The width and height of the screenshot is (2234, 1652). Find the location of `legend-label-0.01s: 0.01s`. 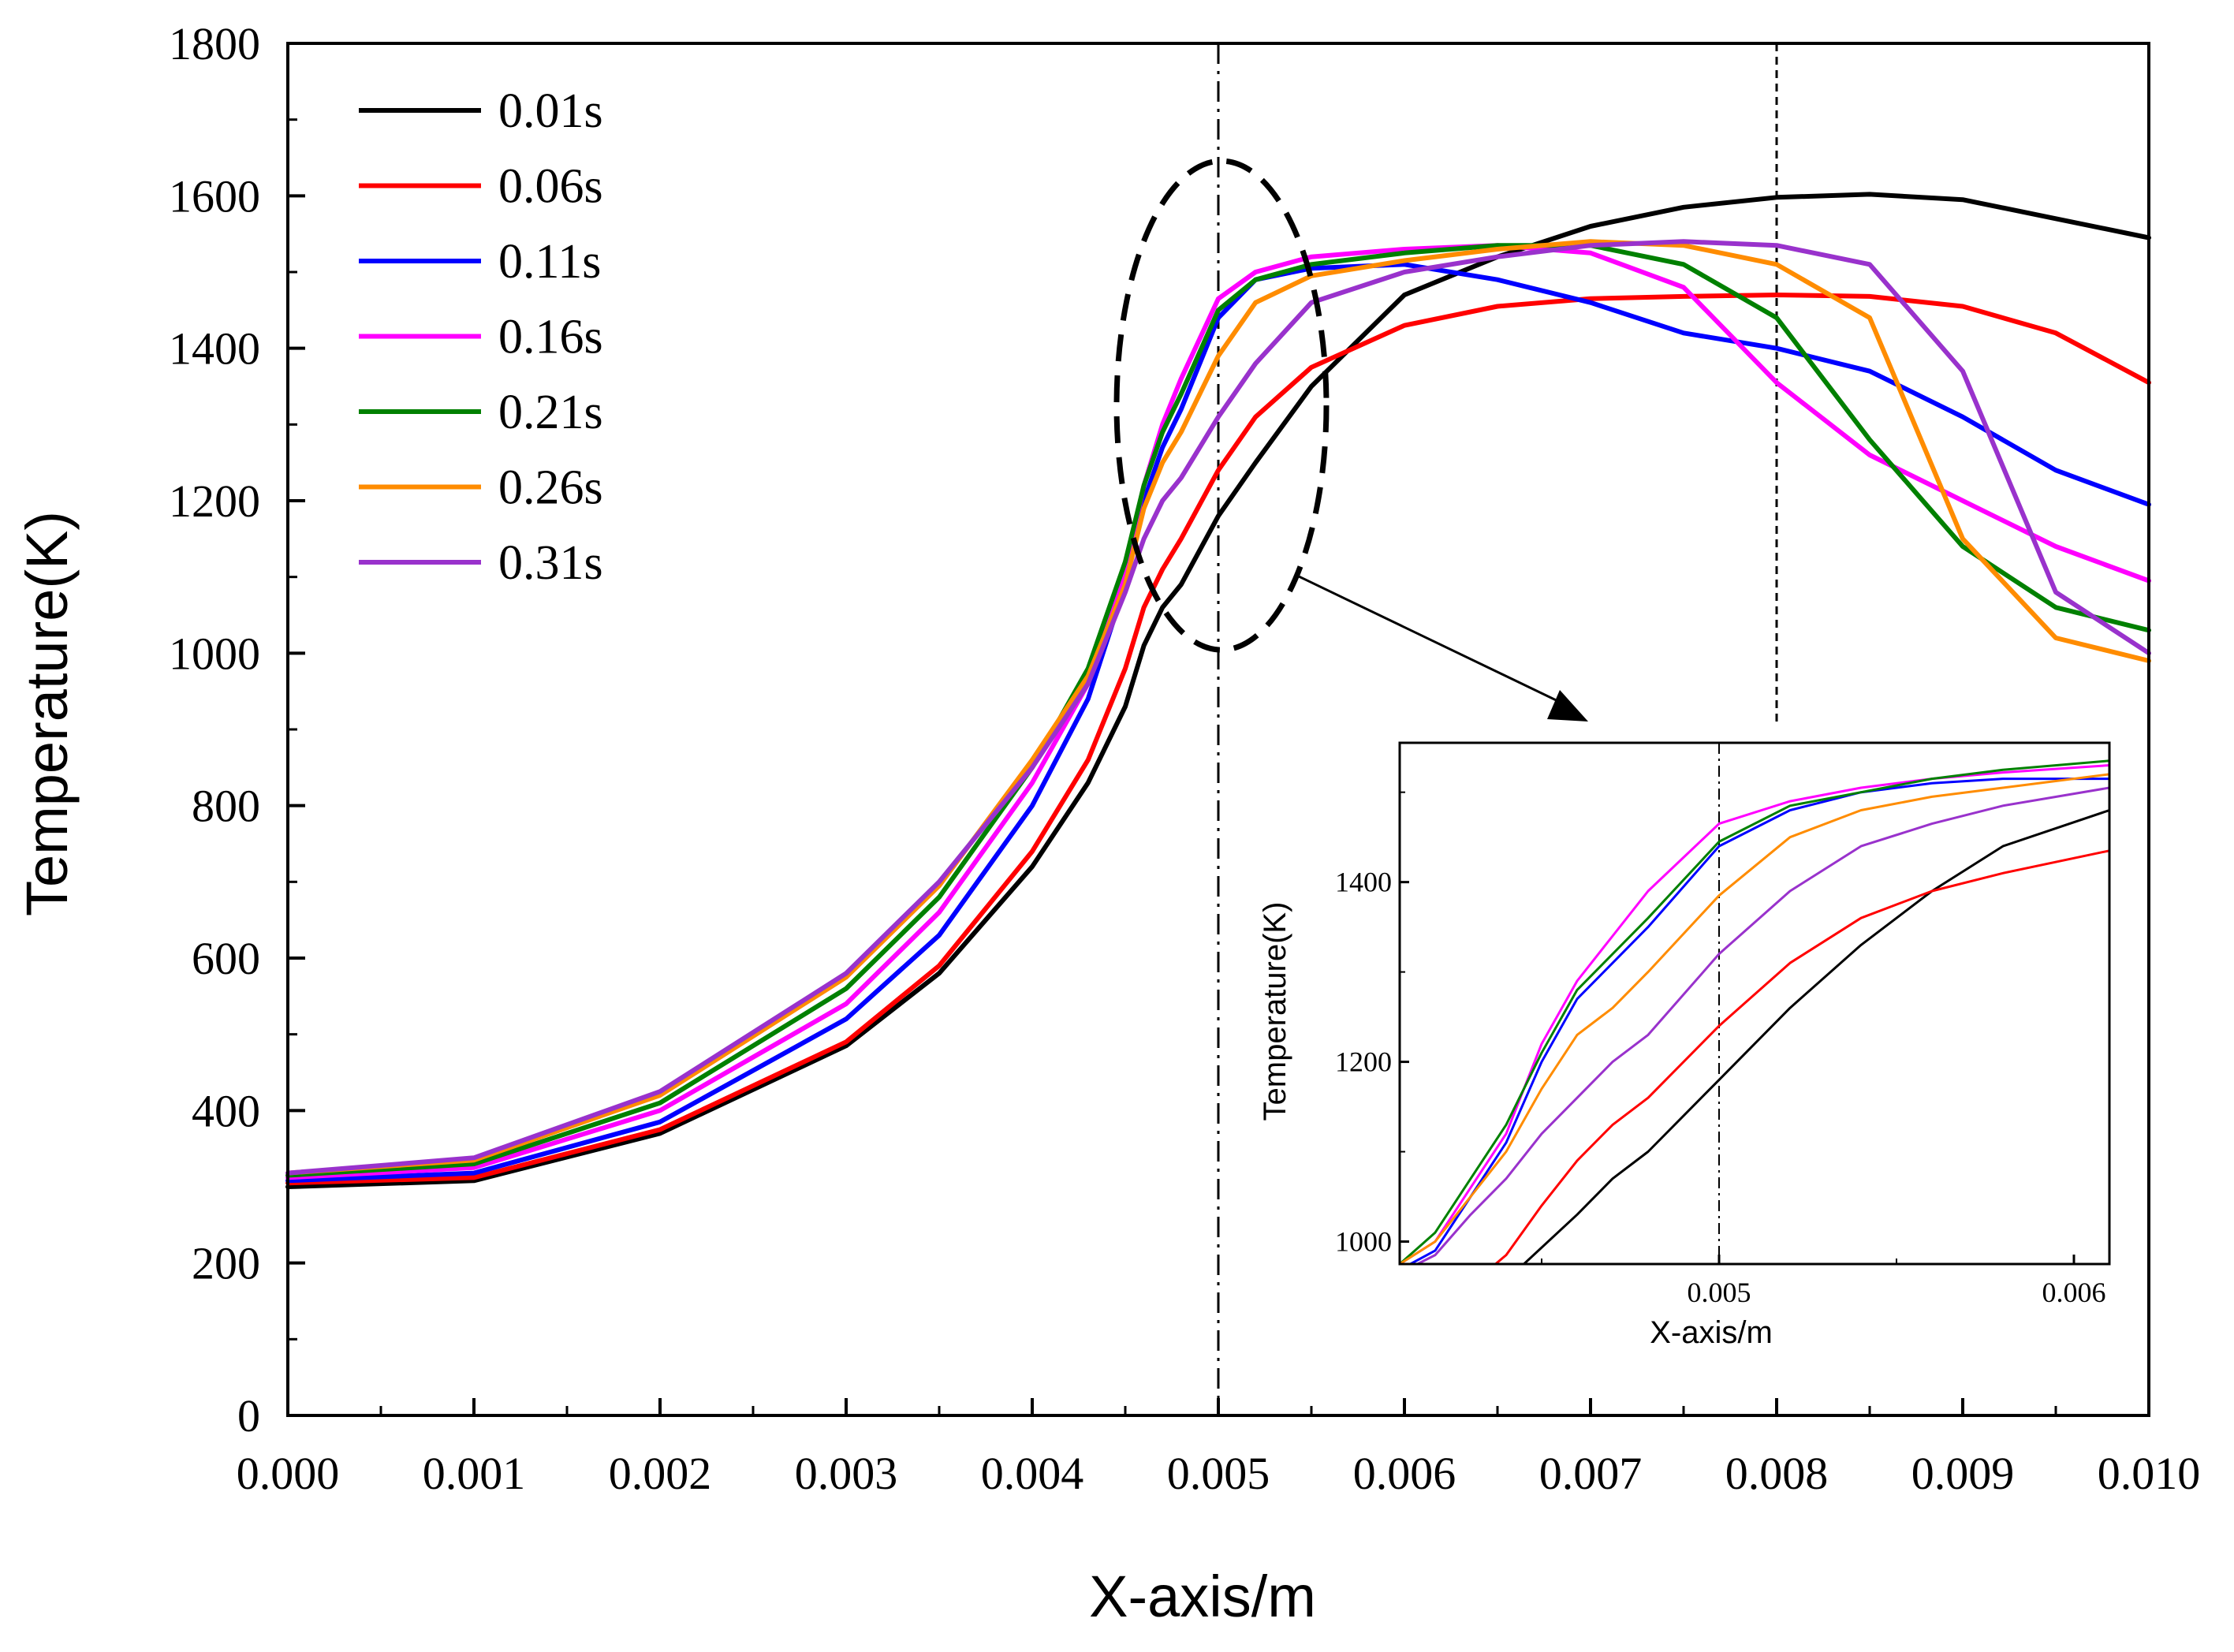

legend-label-0.01s: 0.01s is located at coordinates (550, 111).